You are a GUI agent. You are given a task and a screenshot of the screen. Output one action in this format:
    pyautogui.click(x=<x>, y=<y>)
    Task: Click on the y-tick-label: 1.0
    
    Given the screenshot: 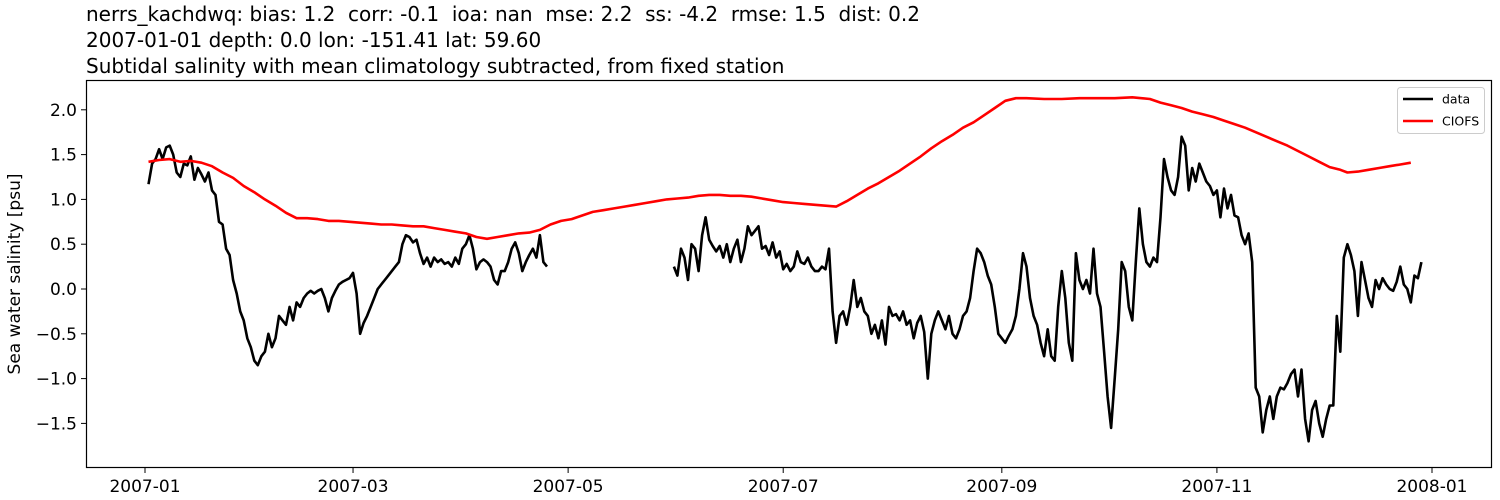 What is the action you would take?
    pyautogui.click(x=63, y=200)
    